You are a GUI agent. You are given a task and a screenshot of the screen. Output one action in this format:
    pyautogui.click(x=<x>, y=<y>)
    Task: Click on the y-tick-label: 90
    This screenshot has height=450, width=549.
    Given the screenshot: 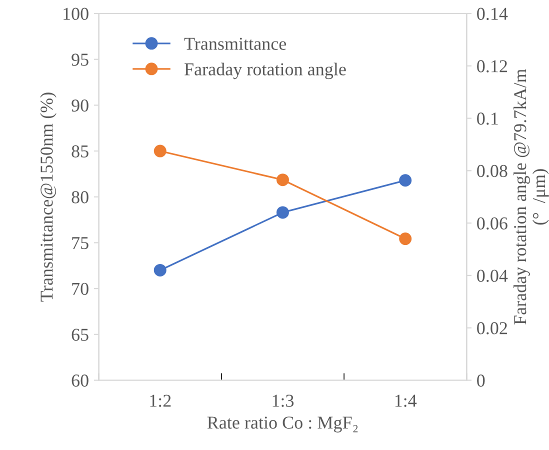 What is the action you would take?
    pyautogui.click(x=80, y=105)
    